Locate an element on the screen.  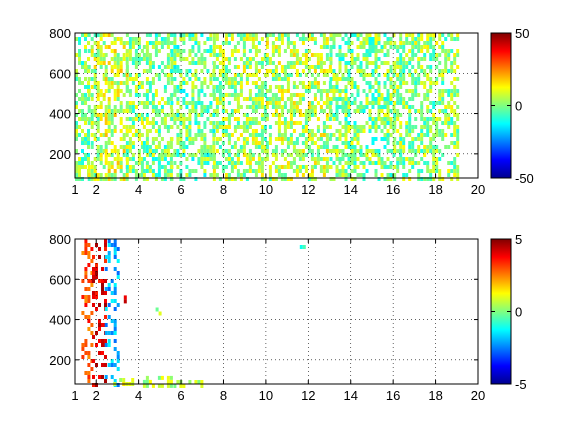
x-tick-label: 10 is located at coordinates (266, 395).